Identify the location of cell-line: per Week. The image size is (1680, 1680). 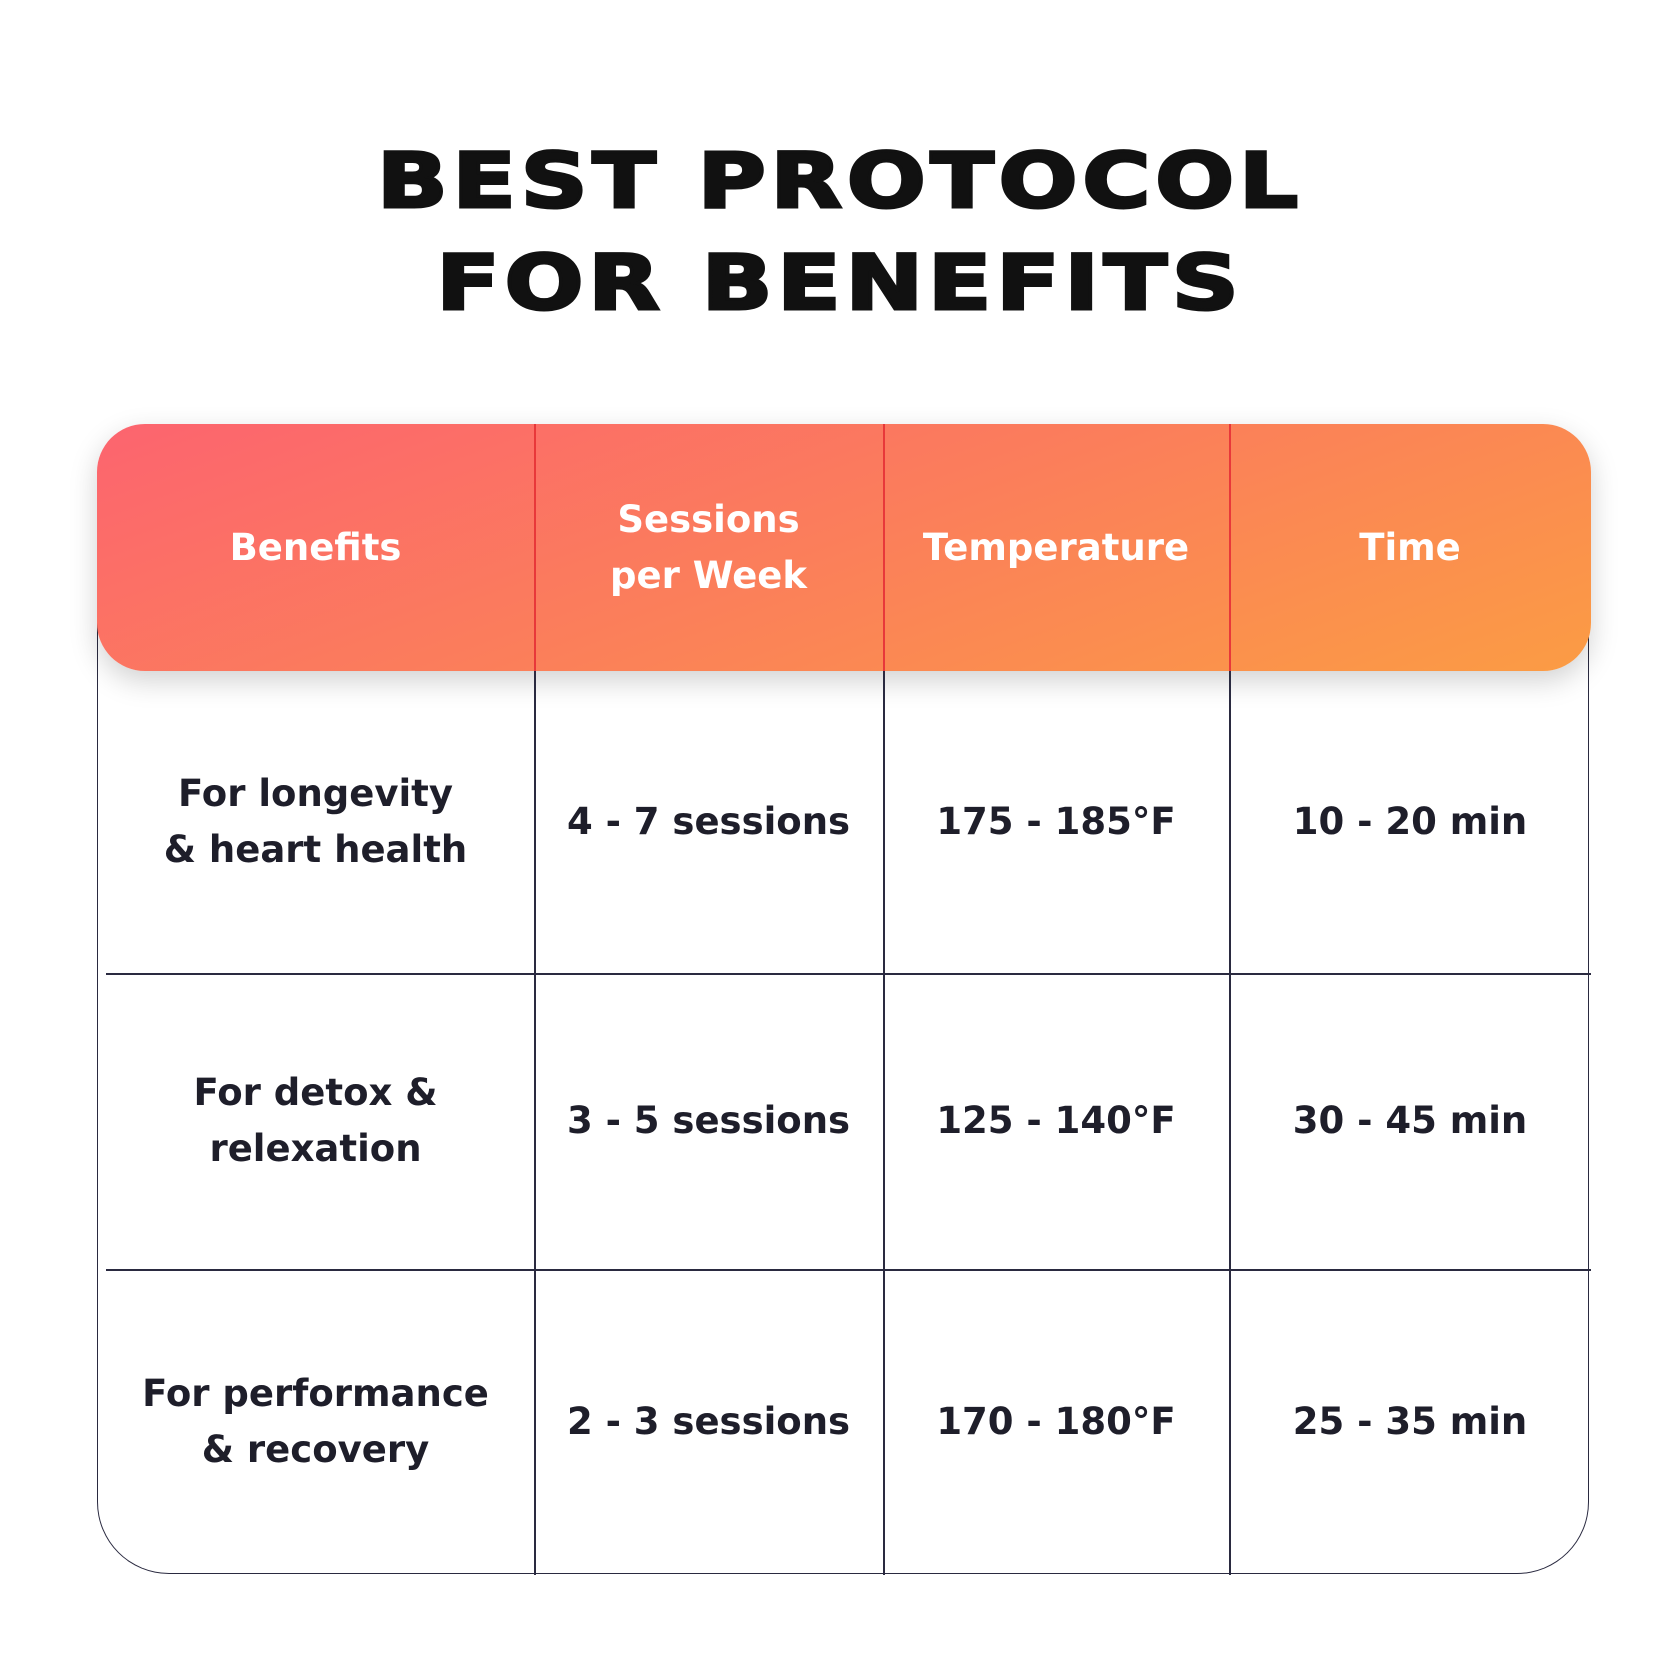
(708, 575).